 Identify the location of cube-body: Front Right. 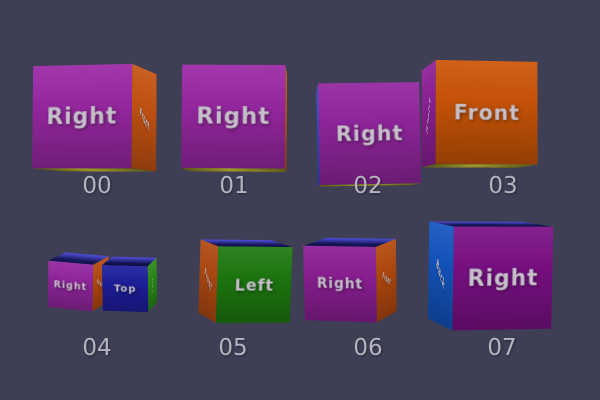
(479, 113).